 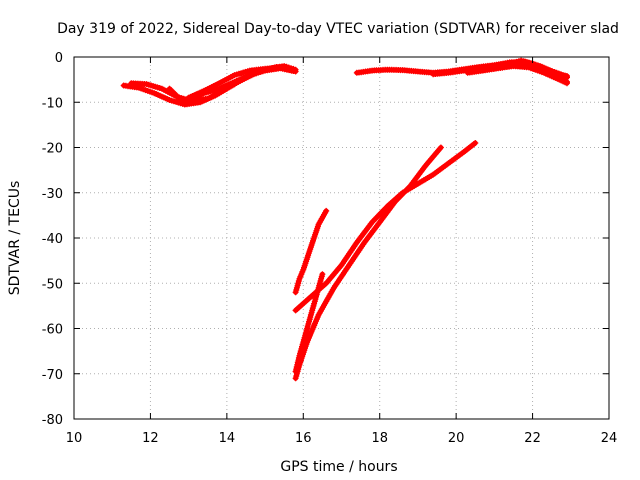 I want to click on y-tick-label: -50, so click(x=52, y=284).